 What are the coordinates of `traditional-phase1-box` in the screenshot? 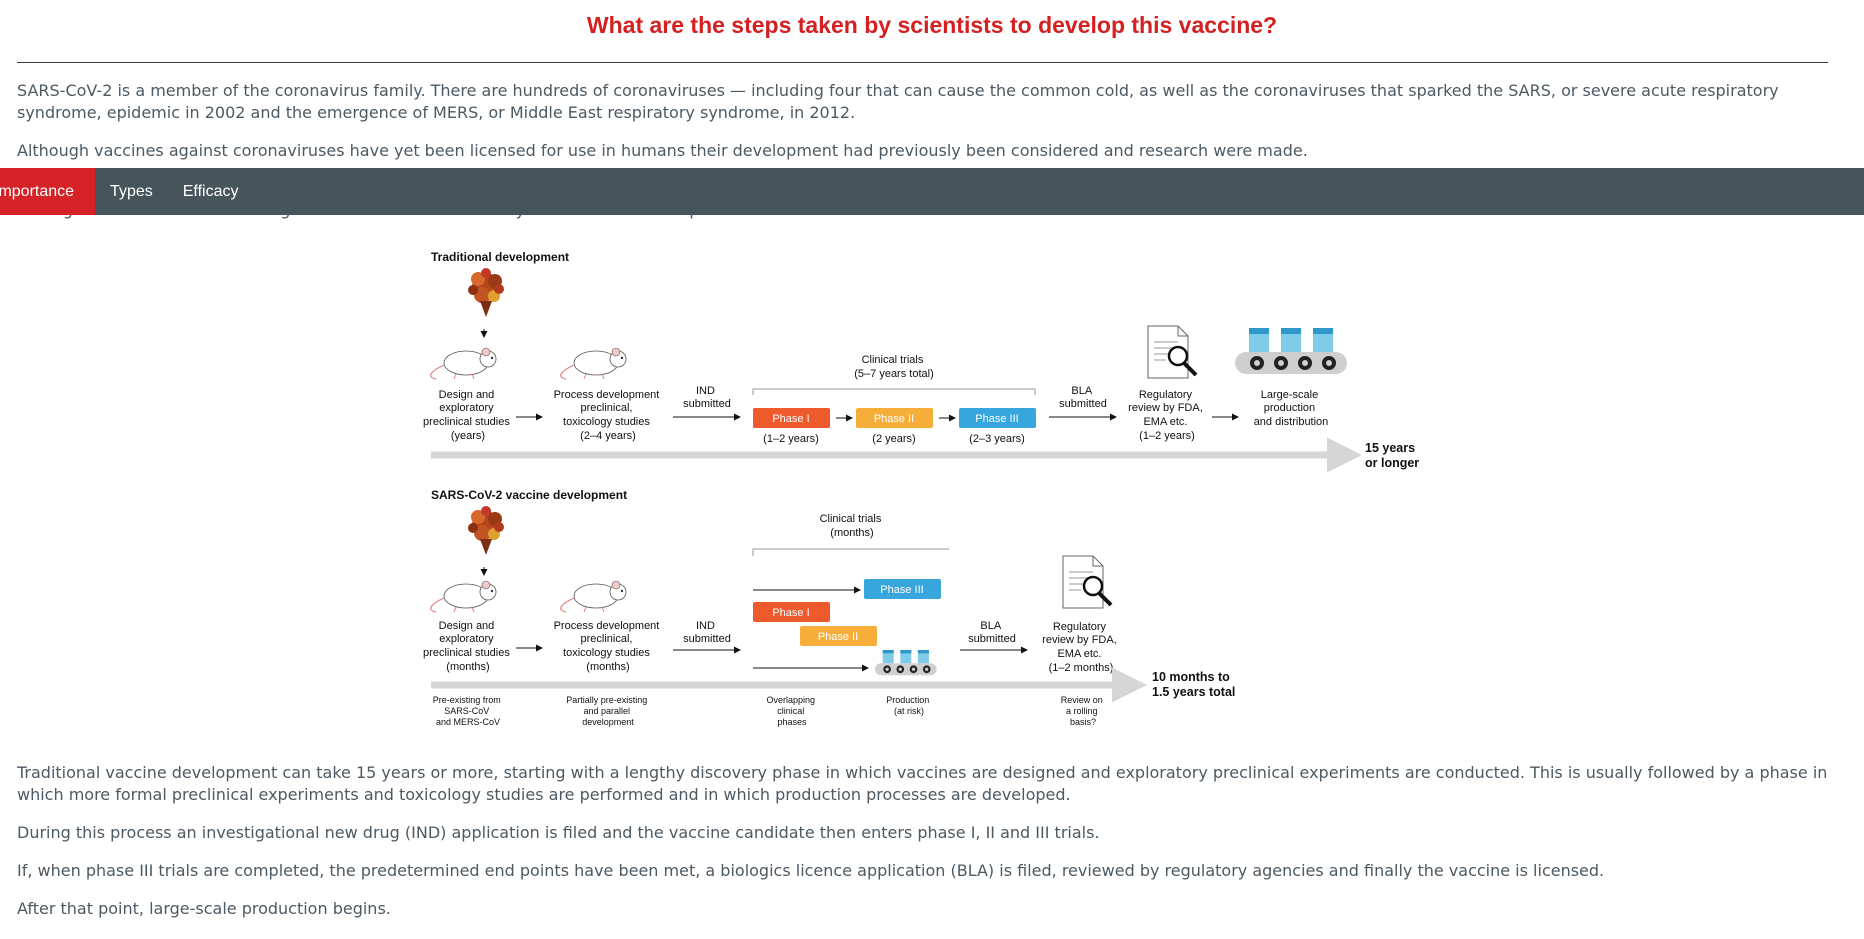 It's located at (791, 418).